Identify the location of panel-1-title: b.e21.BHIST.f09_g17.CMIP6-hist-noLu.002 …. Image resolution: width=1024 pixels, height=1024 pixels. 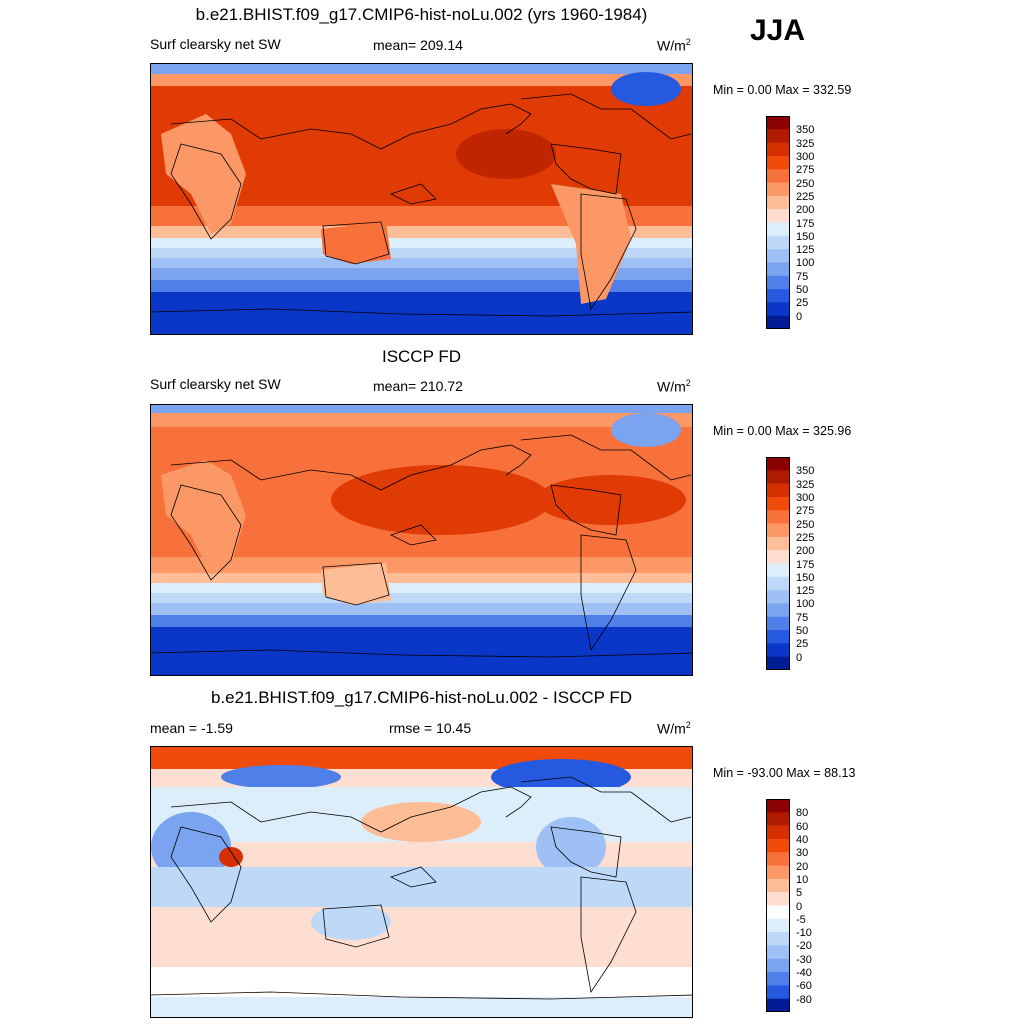
(421, 14).